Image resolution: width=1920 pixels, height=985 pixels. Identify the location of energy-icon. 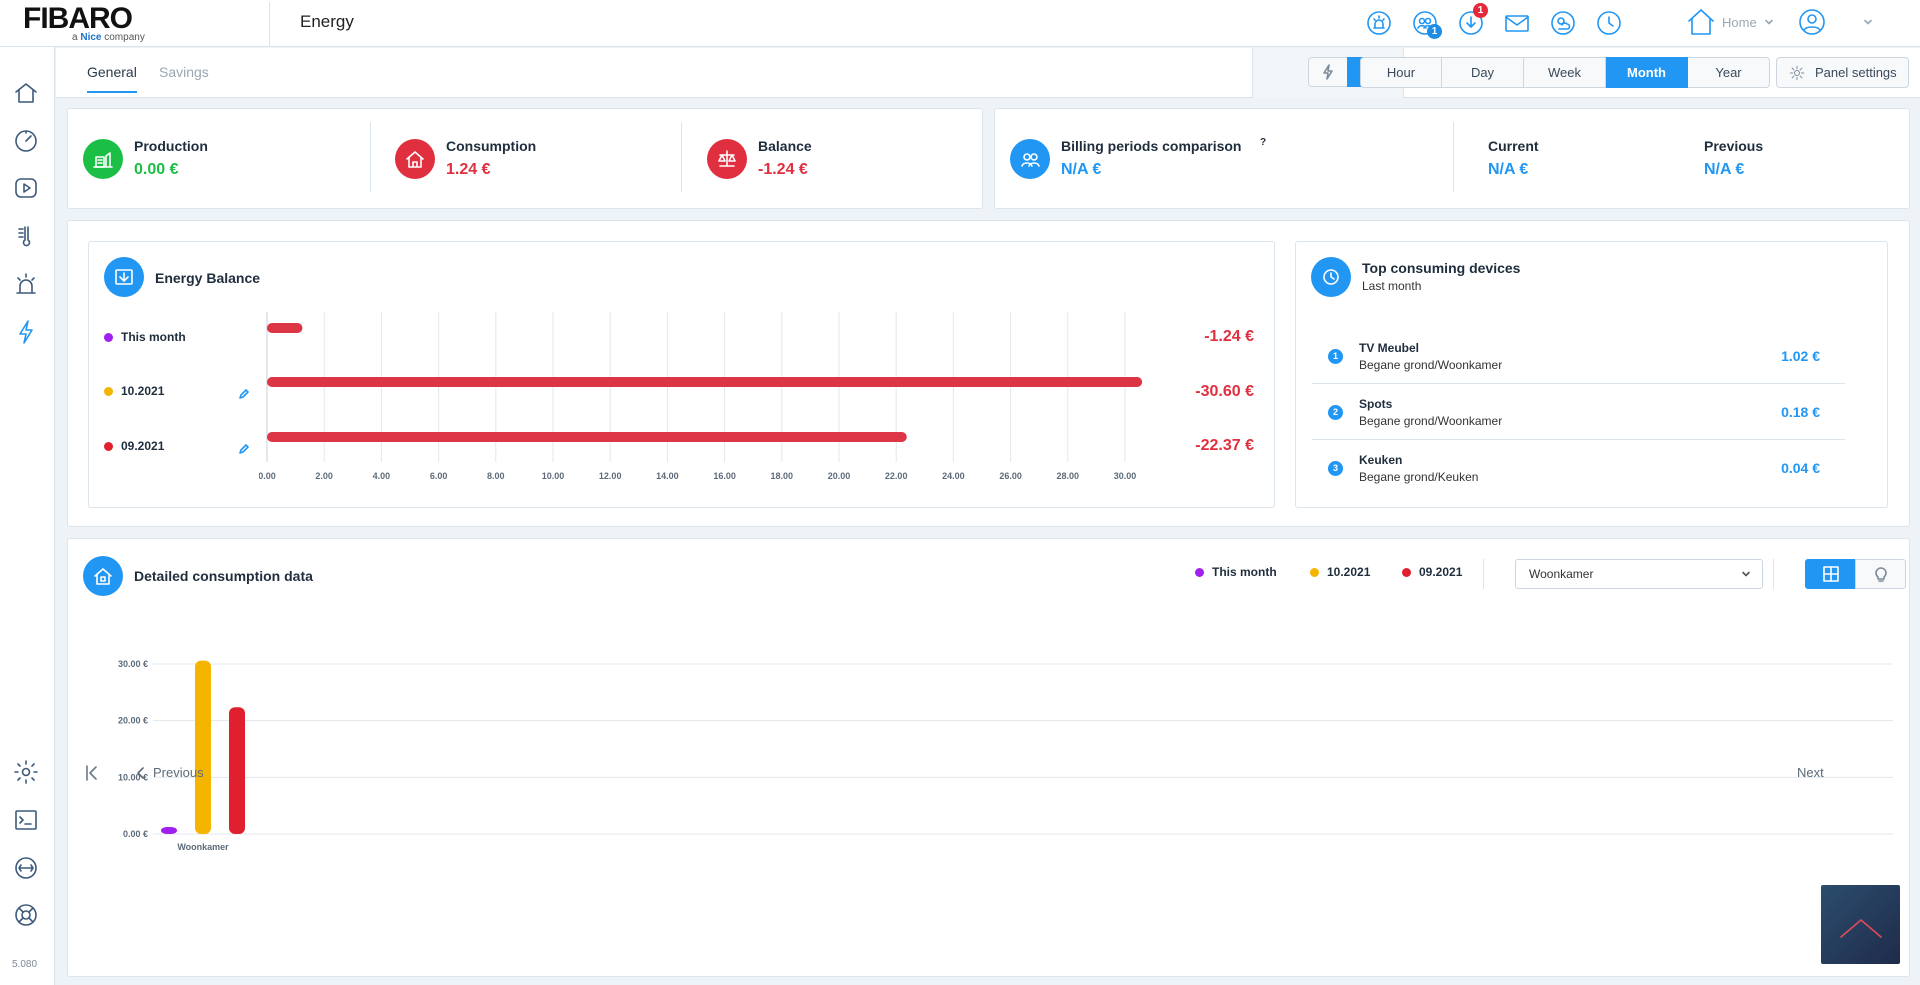
(26, 332).